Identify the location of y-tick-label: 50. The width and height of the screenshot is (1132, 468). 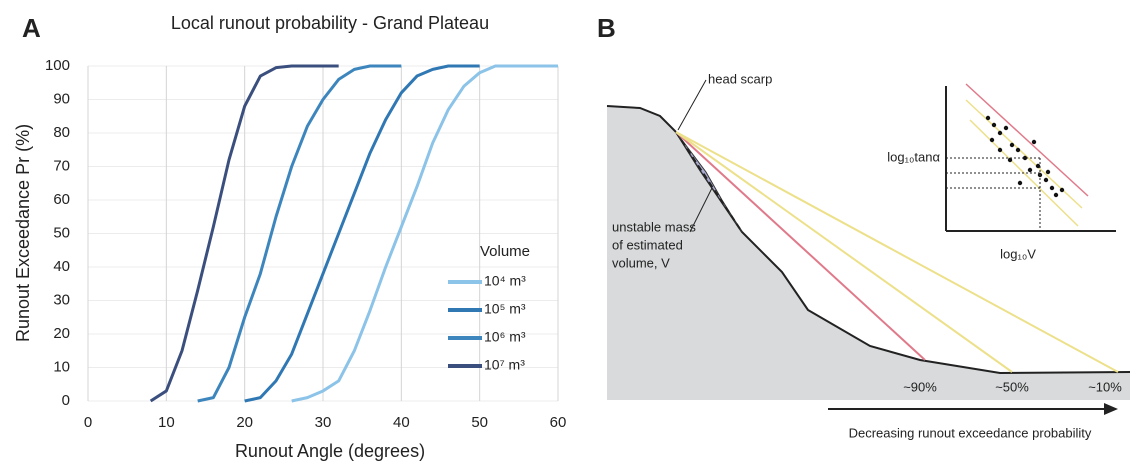
(61, 232).